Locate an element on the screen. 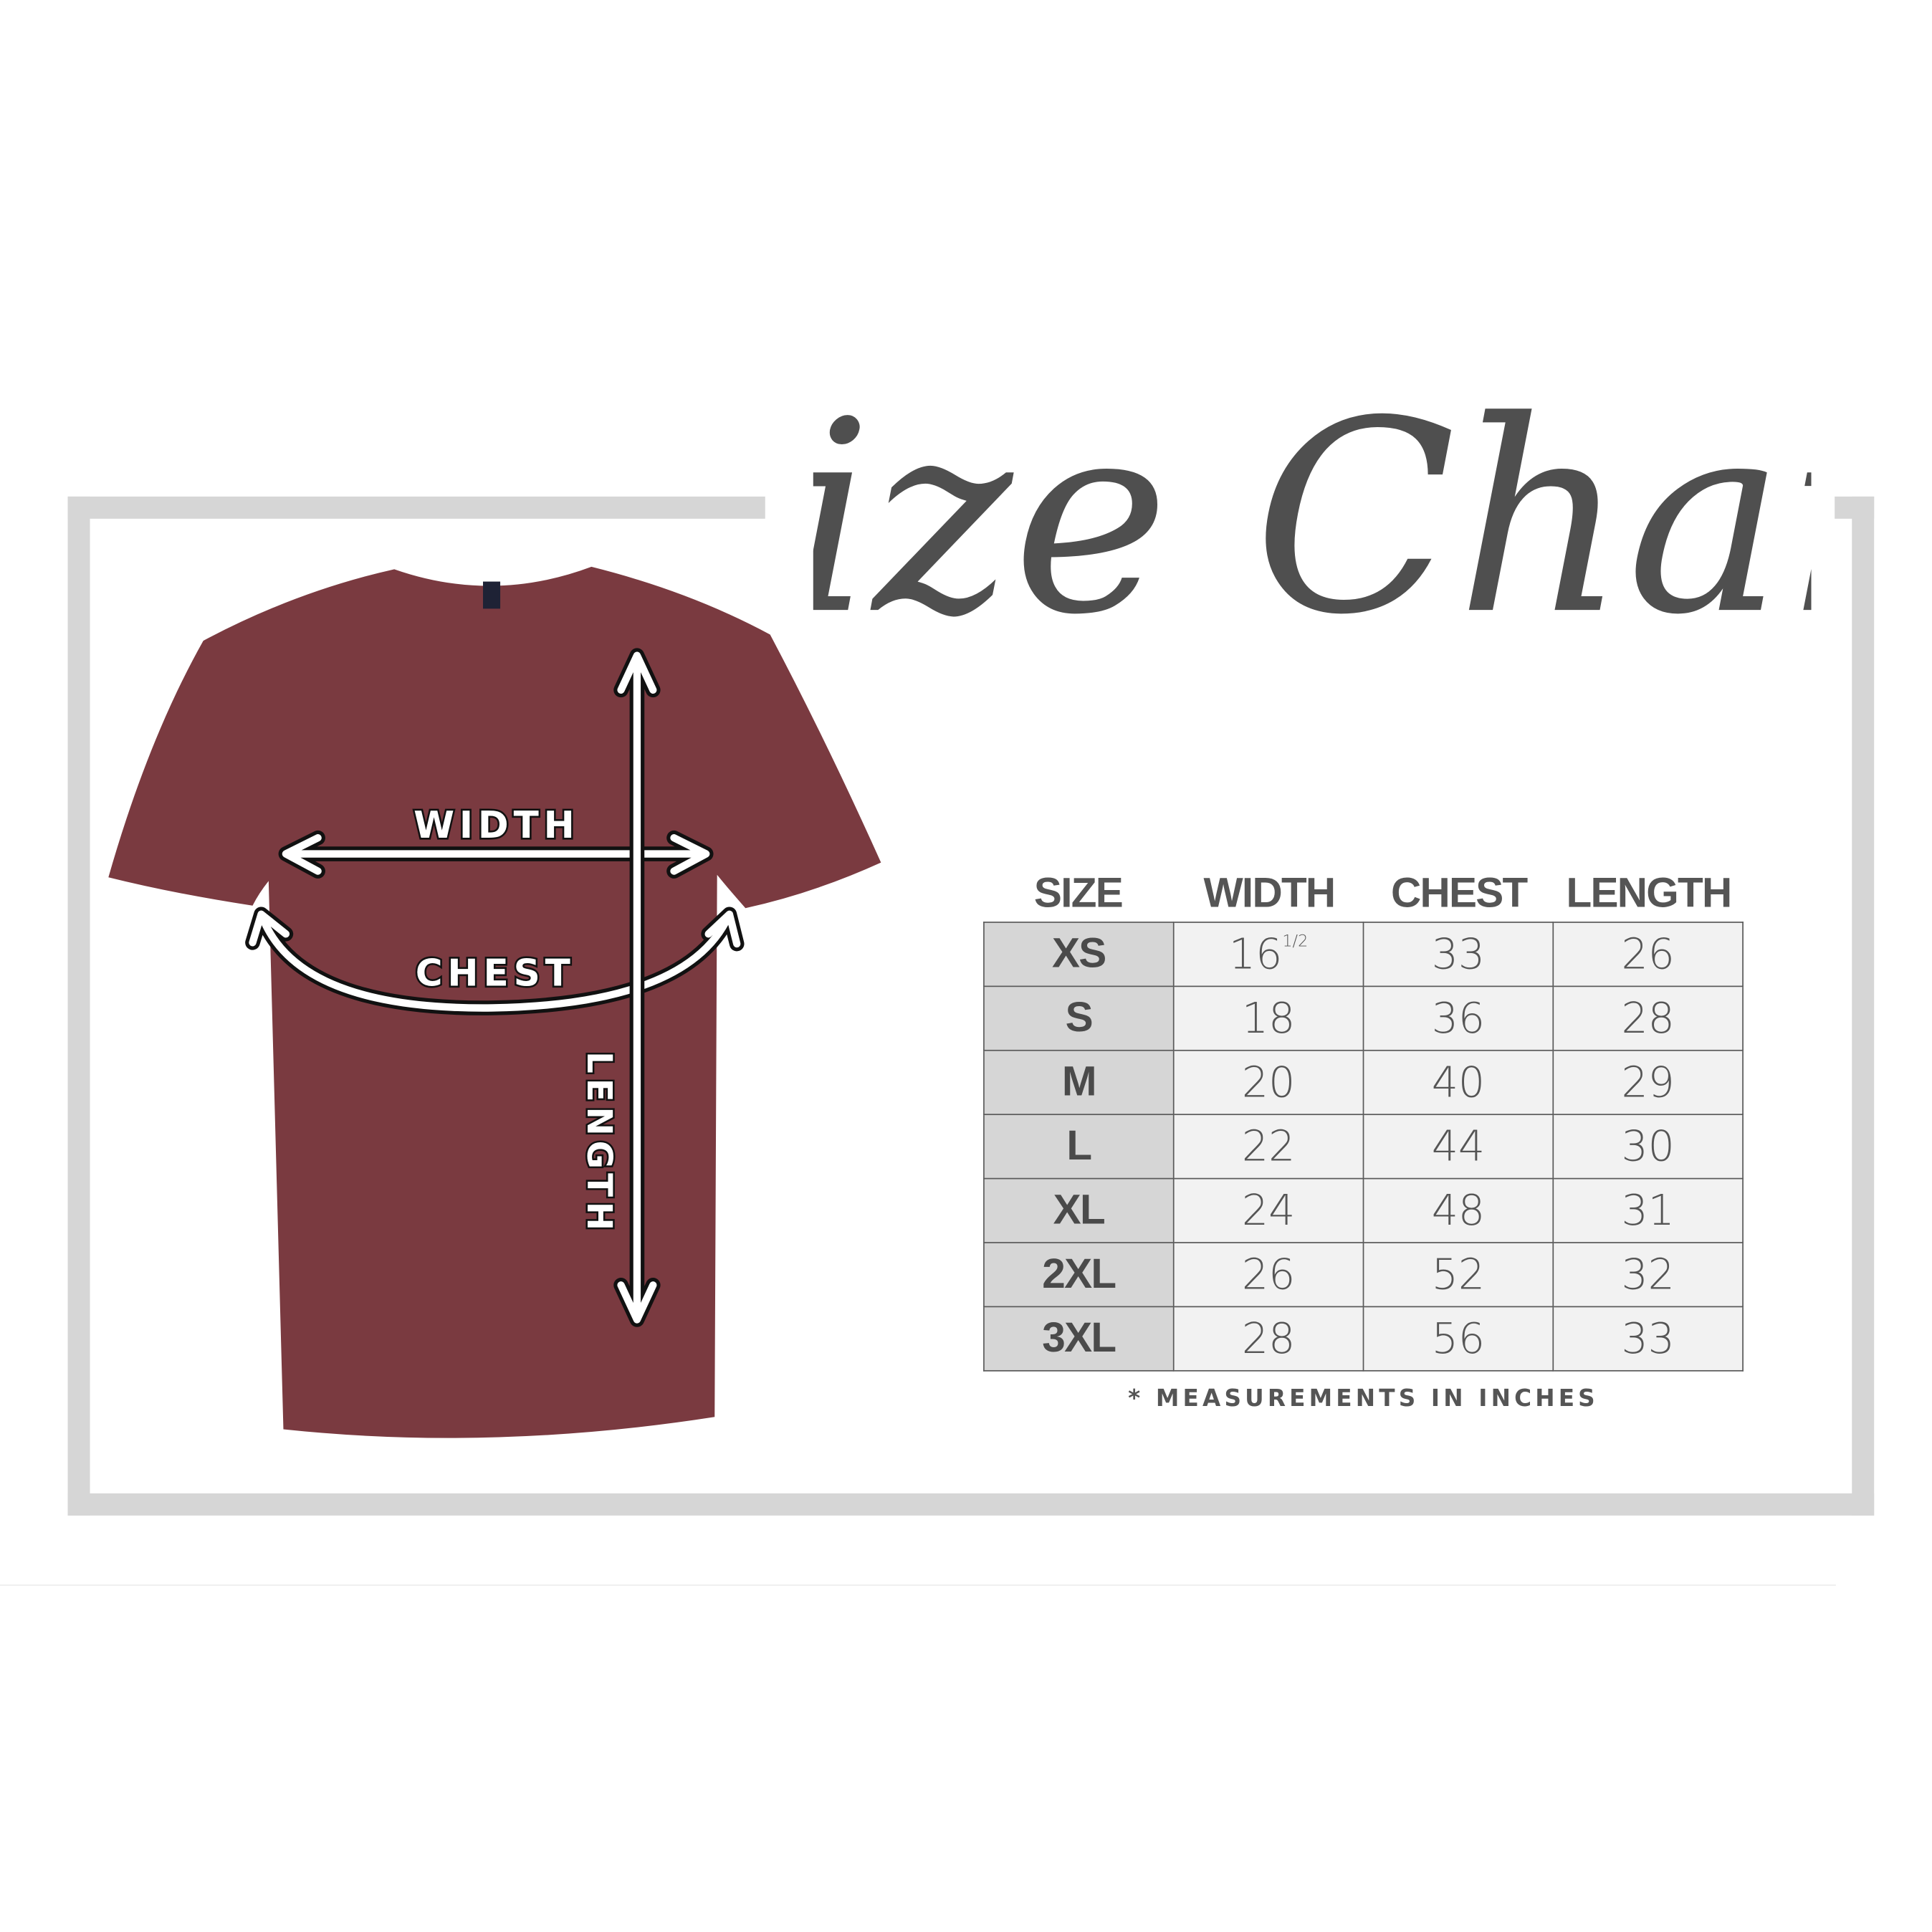  length-cell-value: 29 is located at coordinates (1648, 1082).